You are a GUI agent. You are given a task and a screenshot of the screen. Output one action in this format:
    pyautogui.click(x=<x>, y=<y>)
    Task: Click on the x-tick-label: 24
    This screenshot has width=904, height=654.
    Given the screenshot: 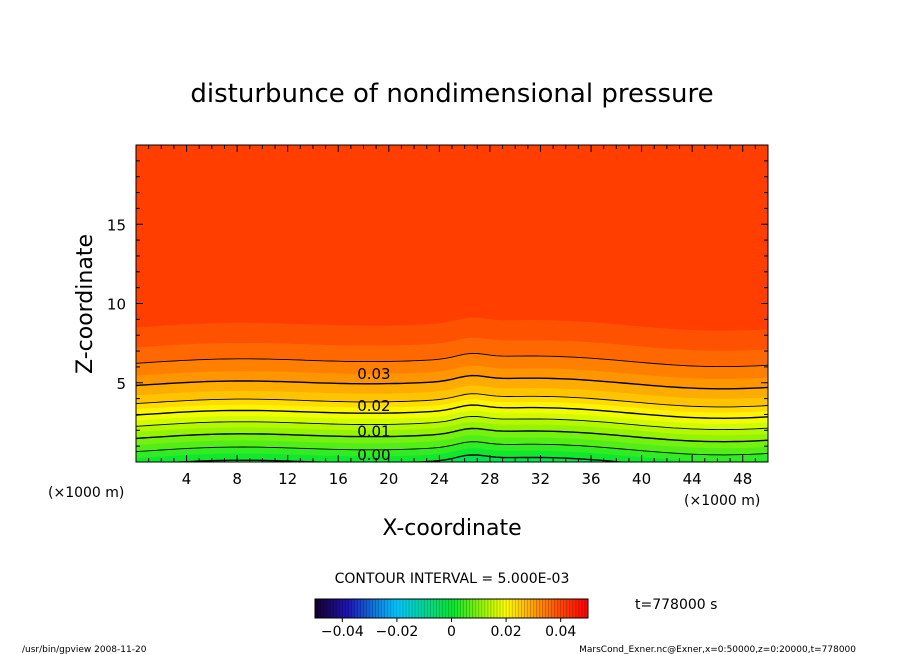 What is the action you would take?
    pyautogui.click(x=439, y=479)
    